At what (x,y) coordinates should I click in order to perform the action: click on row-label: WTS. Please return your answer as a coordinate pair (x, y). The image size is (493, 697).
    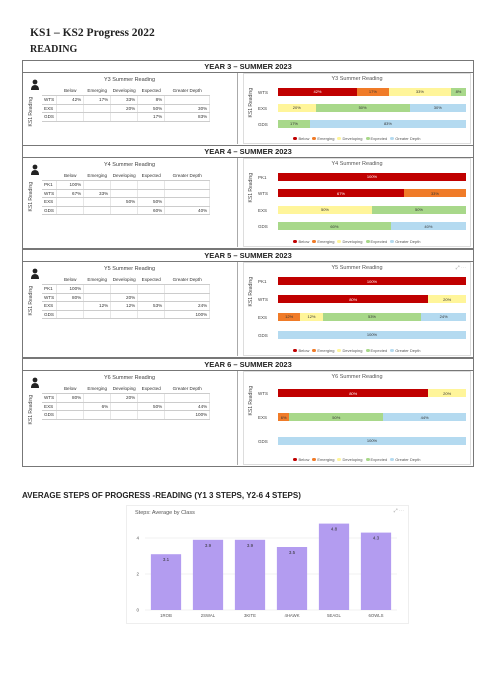
    Looking at the image, I should click on (50, 193).